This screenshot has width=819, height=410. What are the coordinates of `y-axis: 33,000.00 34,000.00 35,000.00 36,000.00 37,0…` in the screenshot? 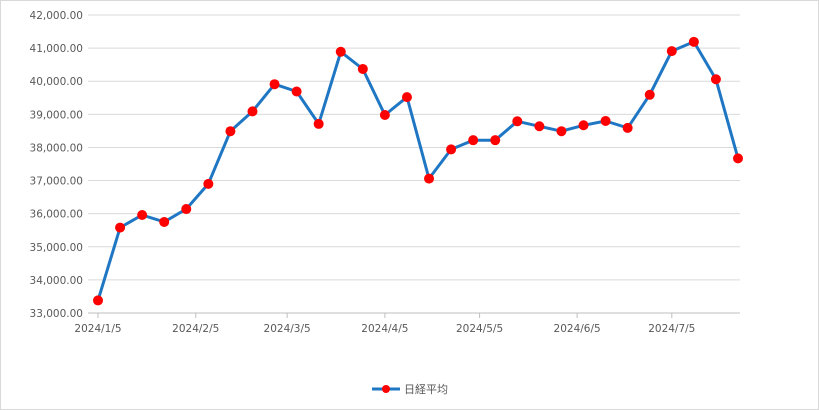 It's located at (56, 165).